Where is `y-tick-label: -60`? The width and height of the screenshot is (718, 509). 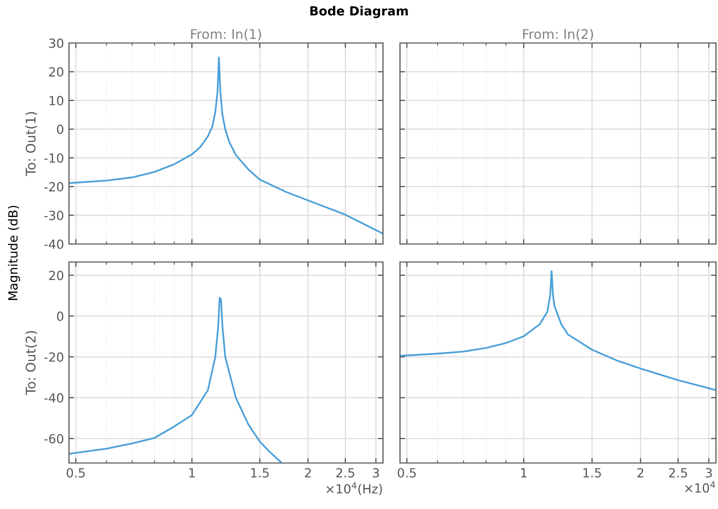 y-tick-label: -60 is located at coordinates (54, 439).